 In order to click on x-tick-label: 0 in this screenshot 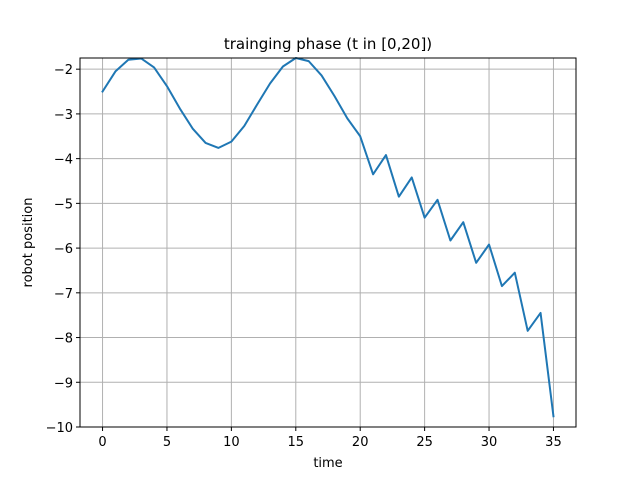, I will do `click(102, 442)`.